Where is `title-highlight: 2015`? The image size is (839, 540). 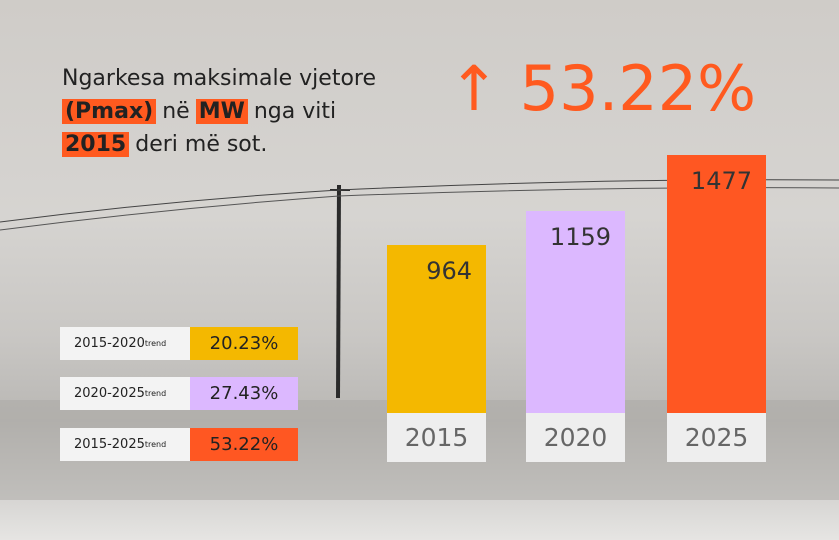
title-highlight: 2015 is located at coordinates (96, 144).